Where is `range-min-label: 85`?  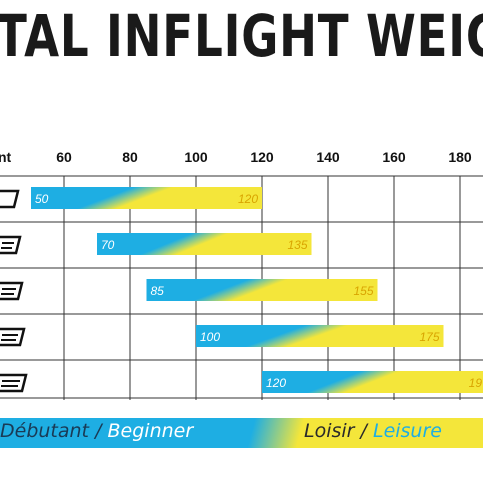
range-min-label: 85 is located at coordinates (158, 291).